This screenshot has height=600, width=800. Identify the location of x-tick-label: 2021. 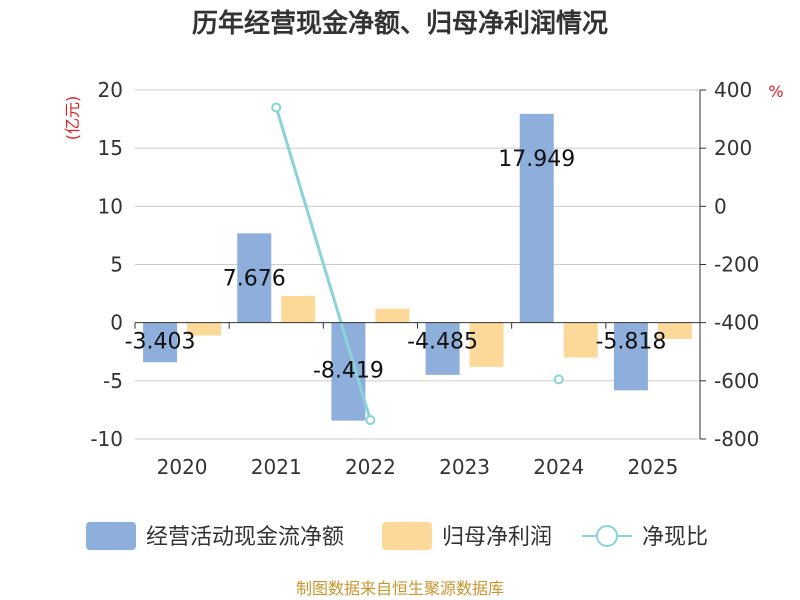
(276, 467).